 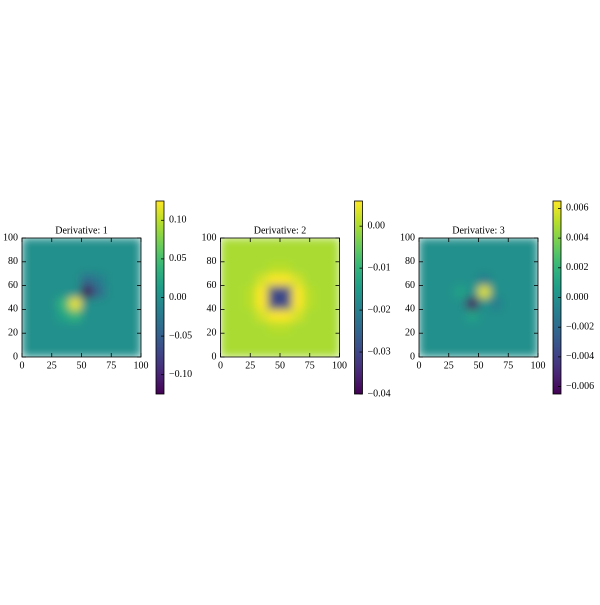 I want to click on y-tick-label: 100, so click(x=209, y=237).